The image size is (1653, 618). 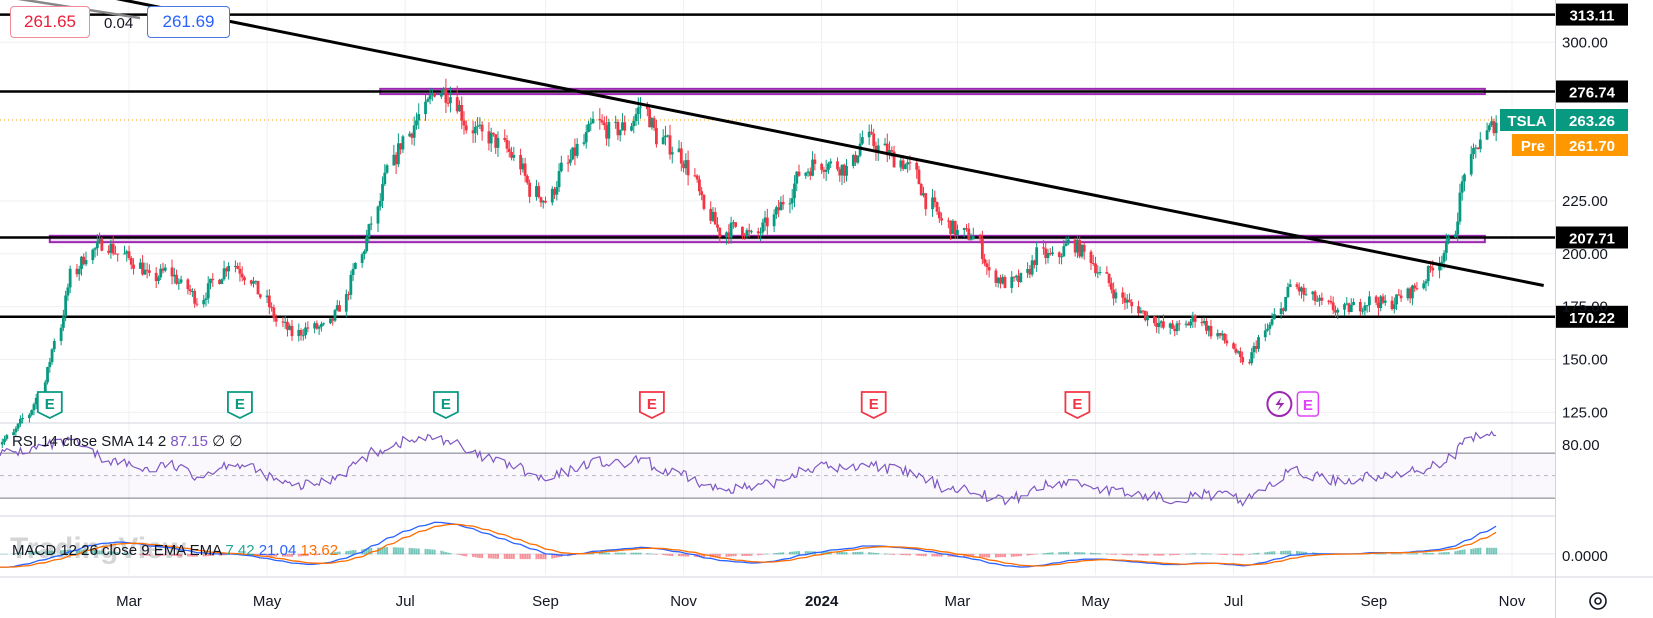 What do you see at coordinates (280, 550) in the screenshot?
I see `macd-legend-macd: 21.04` at bounding box center [280, 550].